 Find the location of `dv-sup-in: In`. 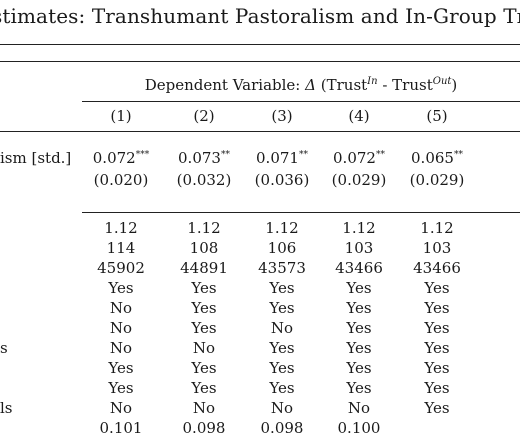

dv-sup-in: In is located at coordinates (372, 81).